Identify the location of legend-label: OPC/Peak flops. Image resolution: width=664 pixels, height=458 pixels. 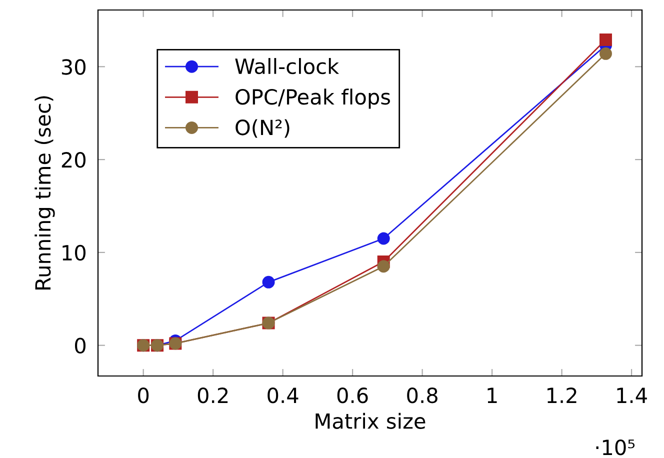
(313, 98).